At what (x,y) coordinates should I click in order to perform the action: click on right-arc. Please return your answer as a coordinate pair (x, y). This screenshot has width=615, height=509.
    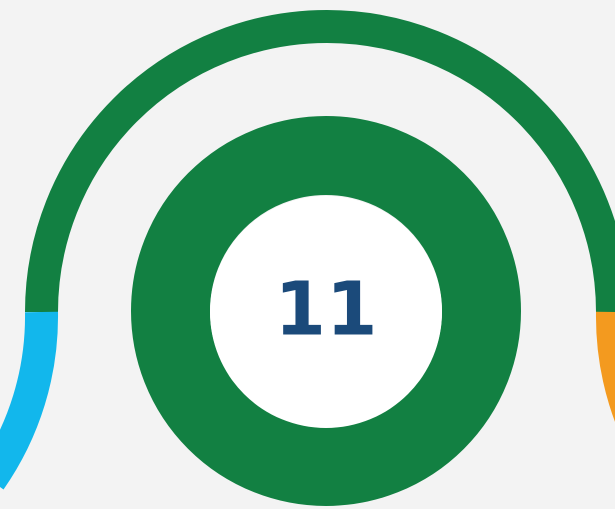
    Looking at the image, I should click on (605, 366).